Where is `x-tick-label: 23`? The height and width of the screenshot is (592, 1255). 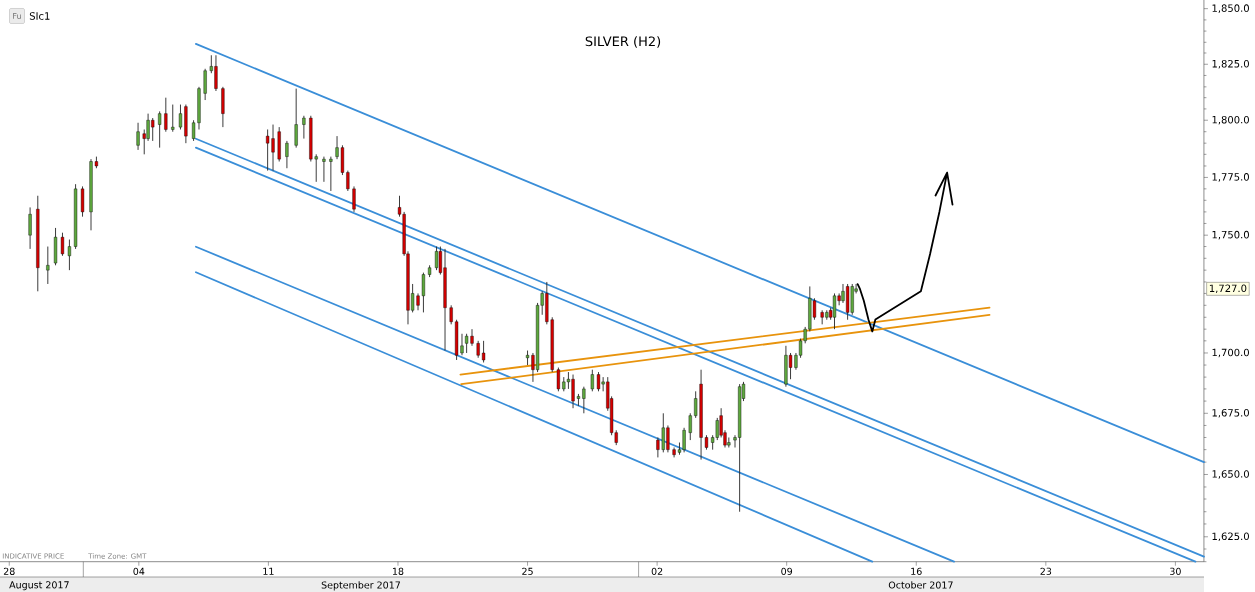 x-tick-label: 23 is located at coordinates (1046, 571).